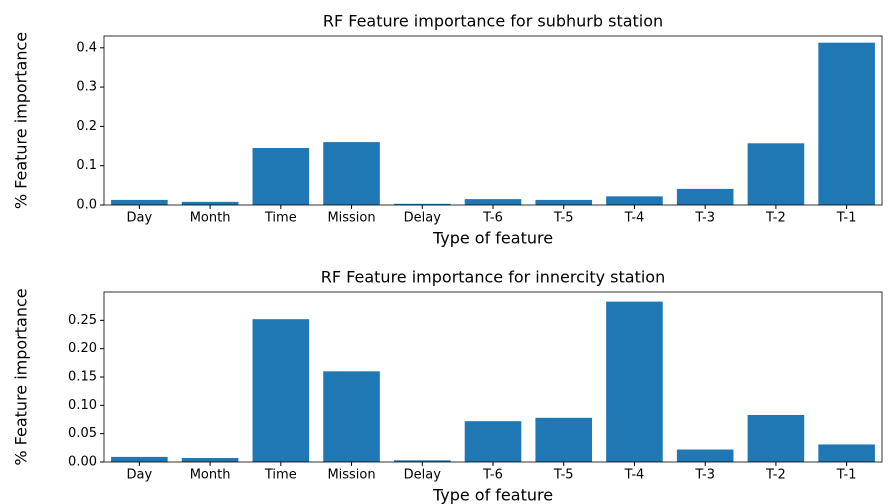 This screenshot has width=894, height=504. Describe the element at coordinates (86, 165) in the screenshot. I see `y-tick-label: 0.1` at that location.